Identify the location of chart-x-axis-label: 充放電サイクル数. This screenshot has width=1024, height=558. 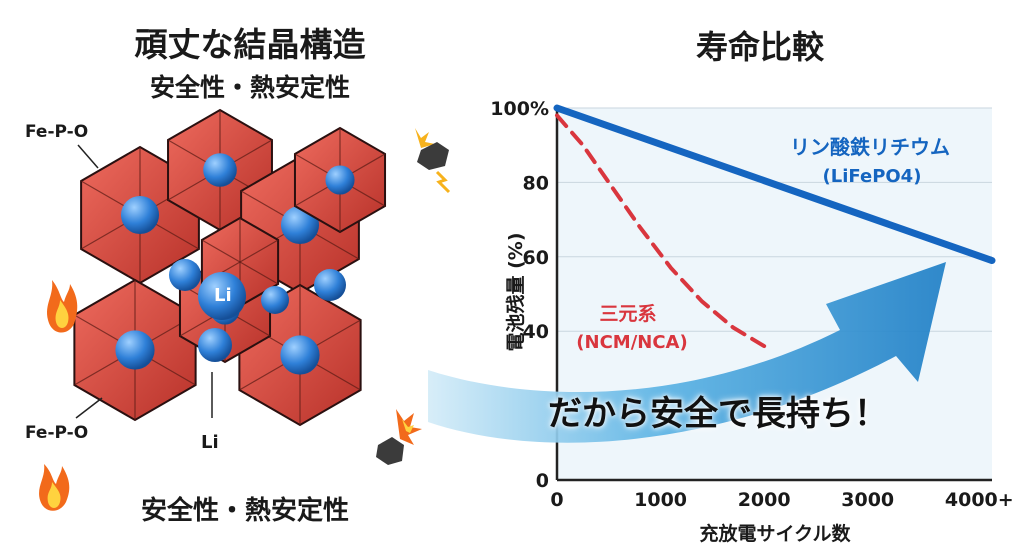
(775, 533).